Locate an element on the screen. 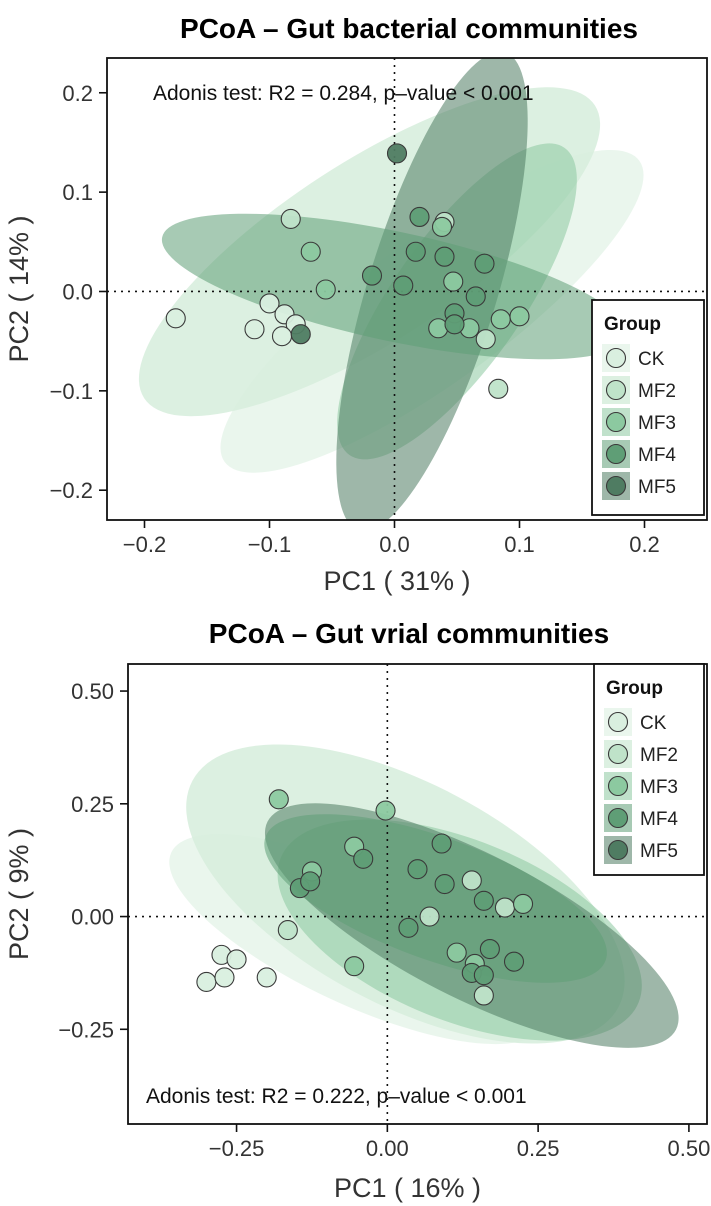 The image size is (711, 1206). y-tick-label: 0.2 is located at coordinates (77, 93).